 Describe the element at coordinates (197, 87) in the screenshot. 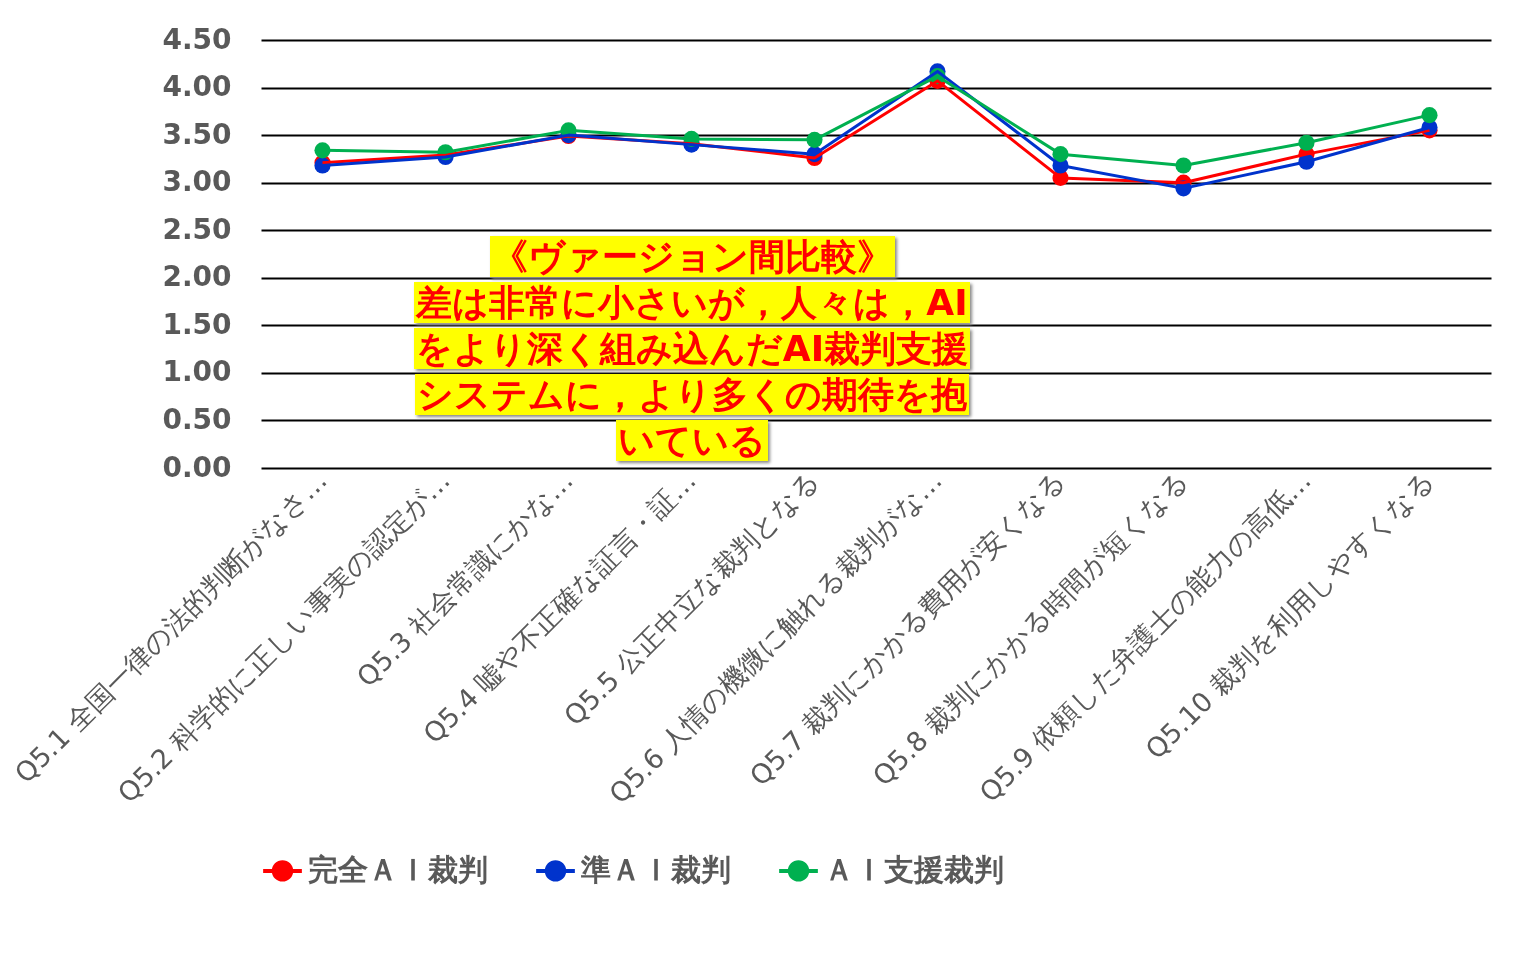

I see `y-tick-label: 4.00` at that location.